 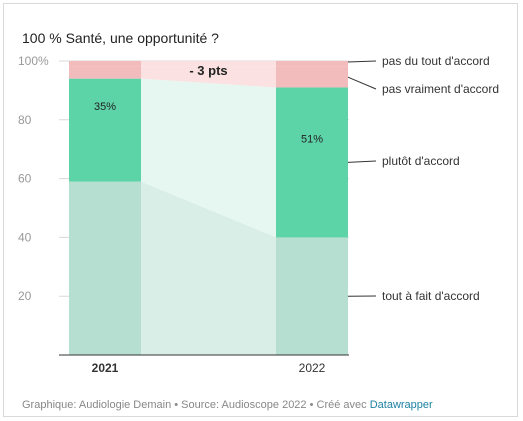 I want to click on legend-label: pas vraiment d'accord, so click(x=440, y=89).